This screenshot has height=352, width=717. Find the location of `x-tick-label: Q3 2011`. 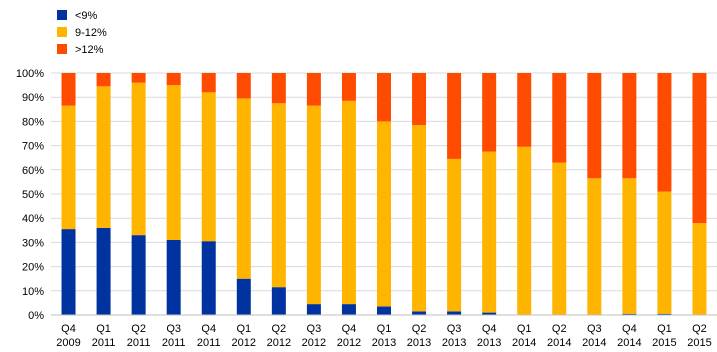

x-tick-label: Q3 2011 is located at coordinates (174, 336).